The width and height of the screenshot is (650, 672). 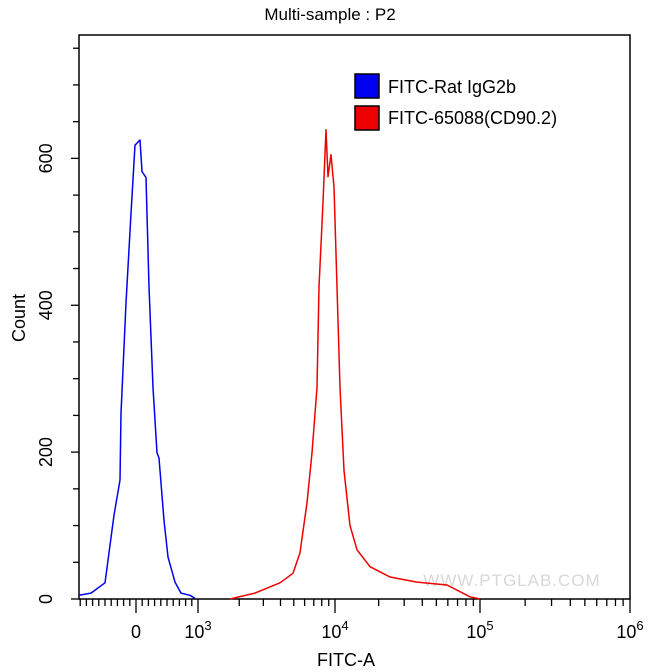 I want to click on chart-title: Multi-sample : P2, so click(x=329, y=14).